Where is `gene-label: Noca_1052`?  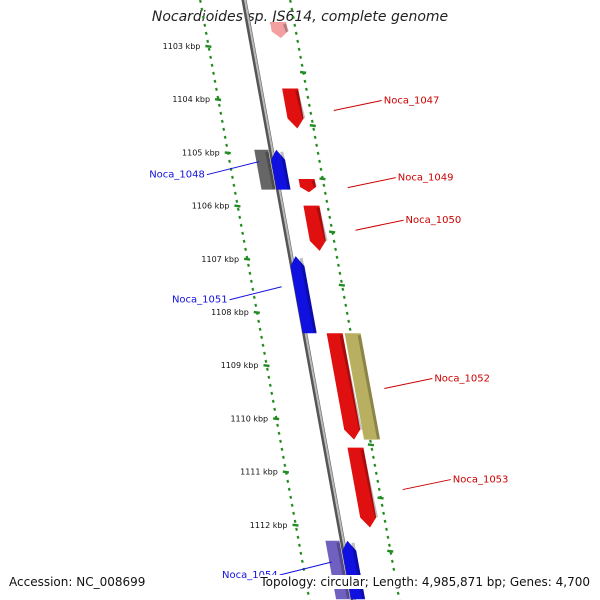
gene-label: Noca_1052 is located at coordinates (462, 378).